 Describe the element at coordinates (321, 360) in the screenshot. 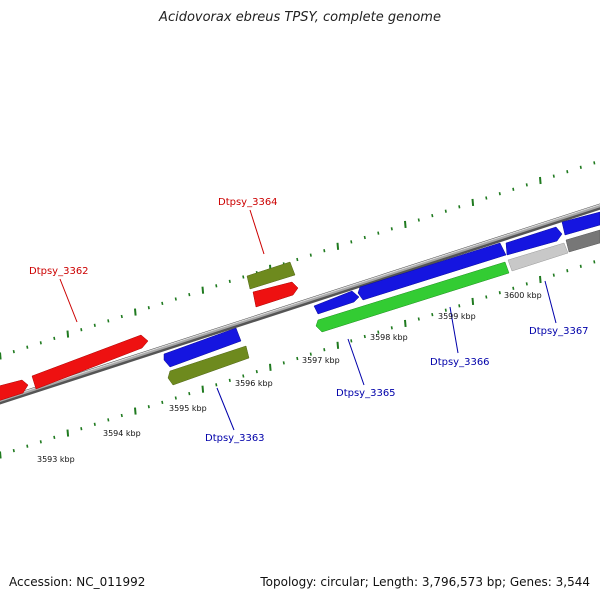

I see `scale-label-3597: 3597 kbp` at that location.